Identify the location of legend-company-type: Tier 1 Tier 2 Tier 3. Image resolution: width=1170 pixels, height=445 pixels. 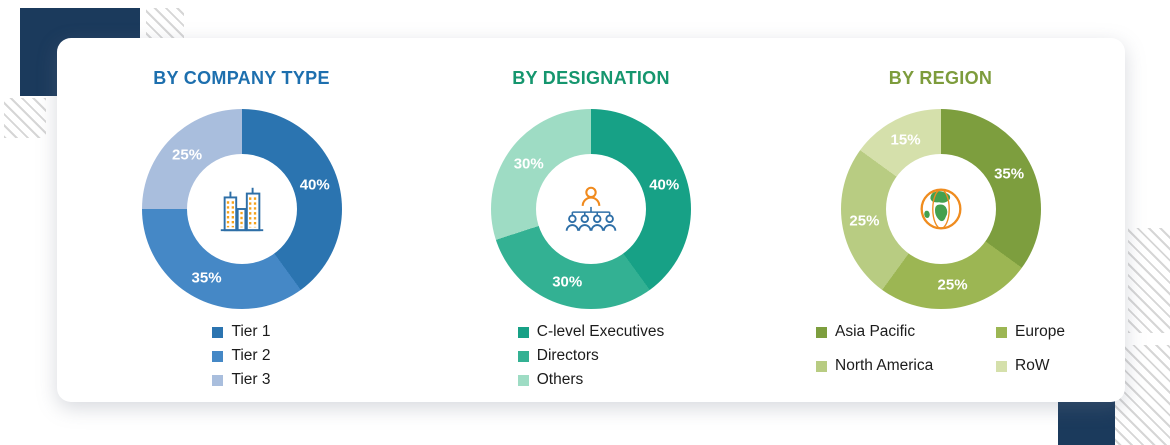
(241, 356).